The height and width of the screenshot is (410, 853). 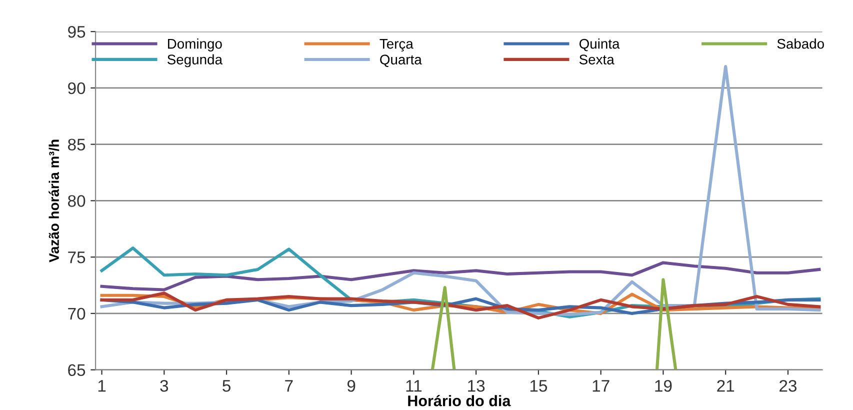 I want to click on legend-label: Sabado, so click(x=800, y=43).